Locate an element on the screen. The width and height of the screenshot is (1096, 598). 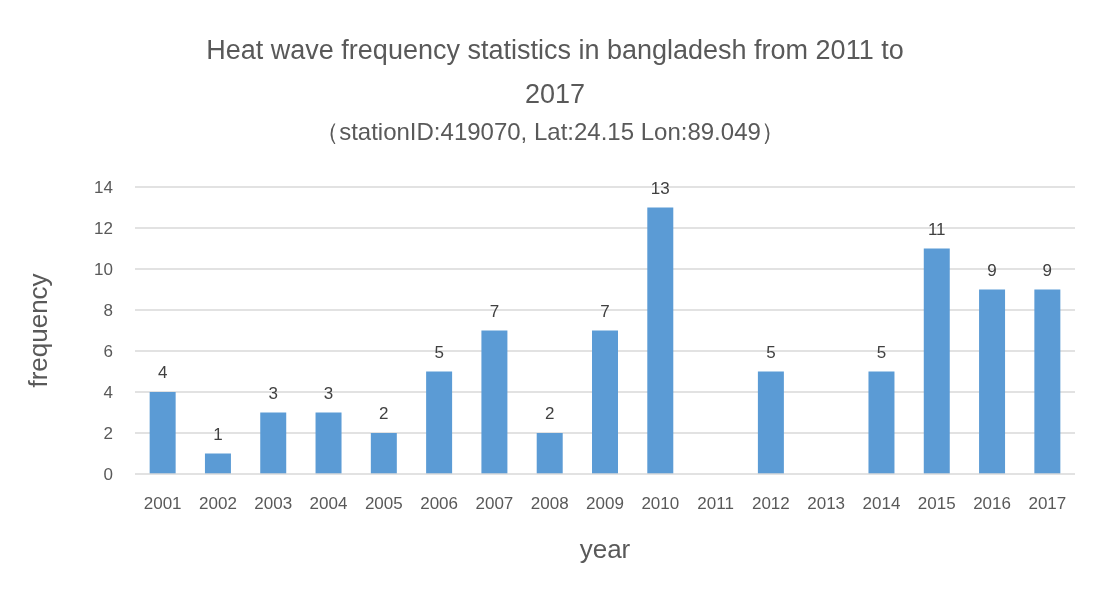
x-tick-label: 2001 is located at coordinates (162, 503).